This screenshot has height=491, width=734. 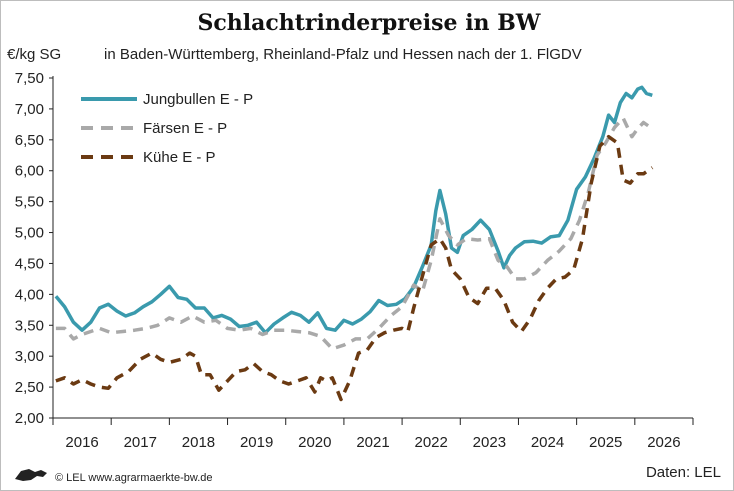 What do you see at coordinates (29, 387) in the screenshot?
I see `y-tick-label: 2,50` at bounding box center [29, 387].